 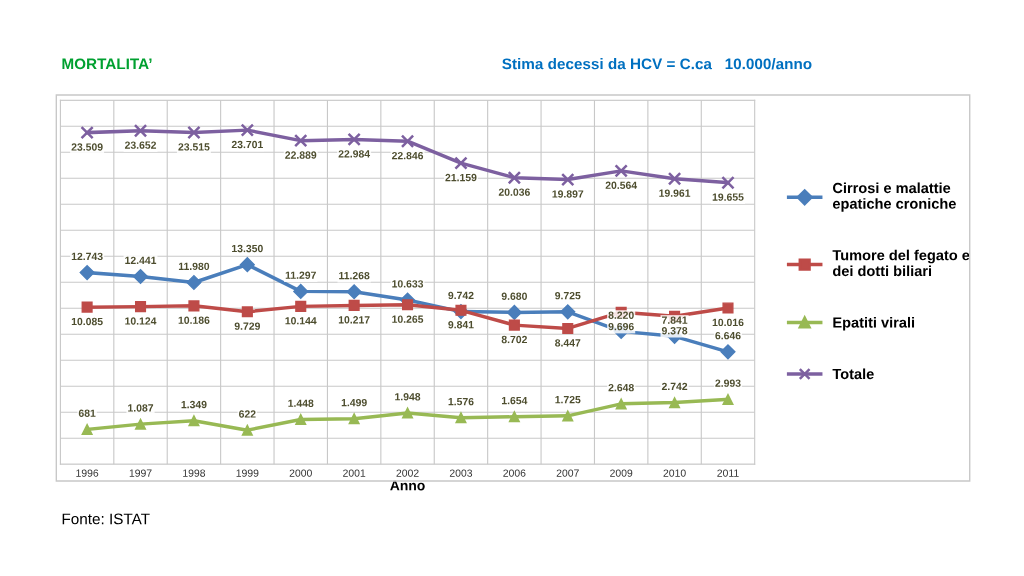 What do you see at coordinates (728, 335) in the screenshot?
I see `data-label: 6.646` at bounding box center [728, 335].